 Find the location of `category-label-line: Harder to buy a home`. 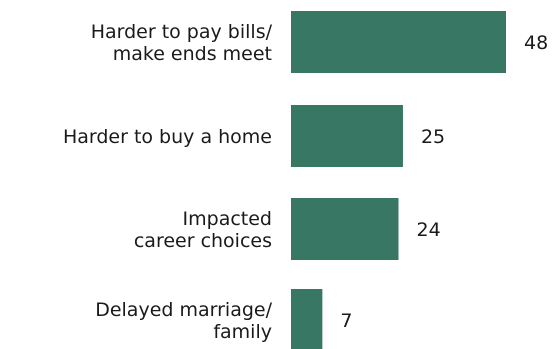

category-label-line: Harder to buy a home is located at coordinates (167, 137).